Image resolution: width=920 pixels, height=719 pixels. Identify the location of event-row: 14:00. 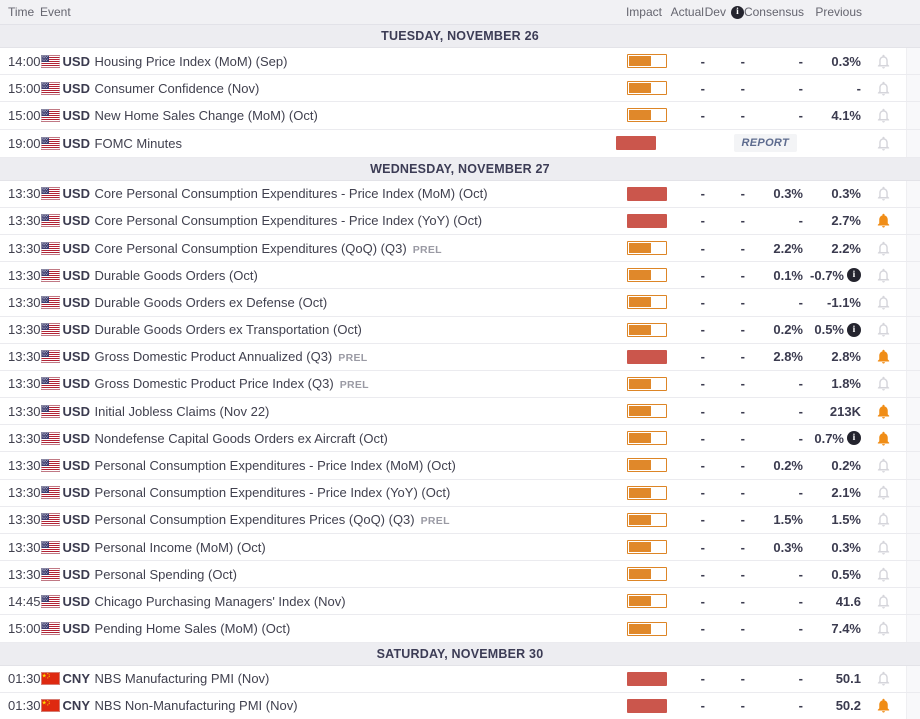
(460, 62).